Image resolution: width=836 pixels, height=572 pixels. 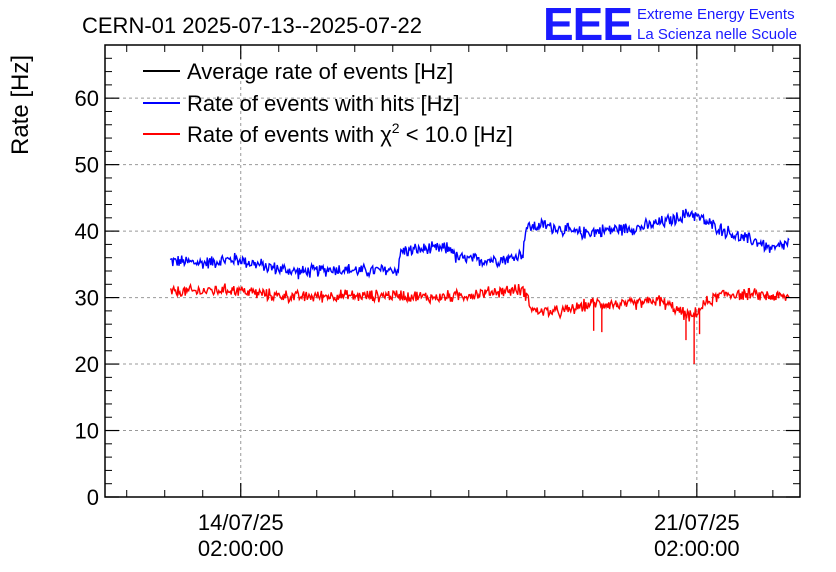 What do you see at coordinates (283, 134) in the screenshot?
I see `legend-chi2-prefix: Rate of events with` at bounding box center [283, 134].